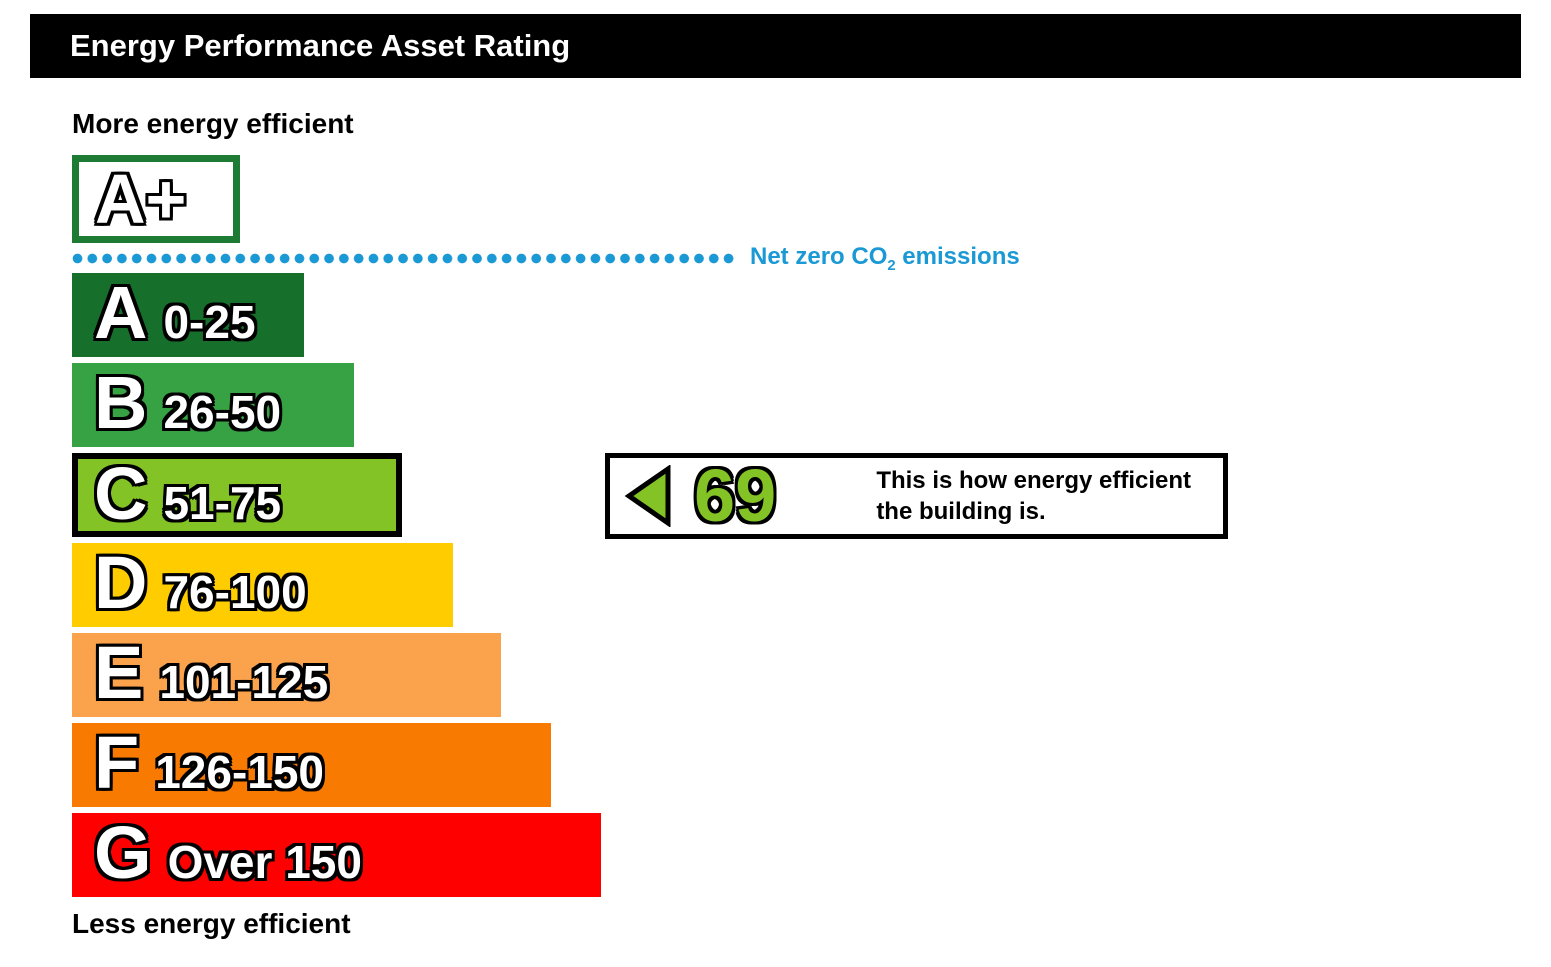  I want to click on rating-description-line1: This is how energy efficient, so click(1034, 480).